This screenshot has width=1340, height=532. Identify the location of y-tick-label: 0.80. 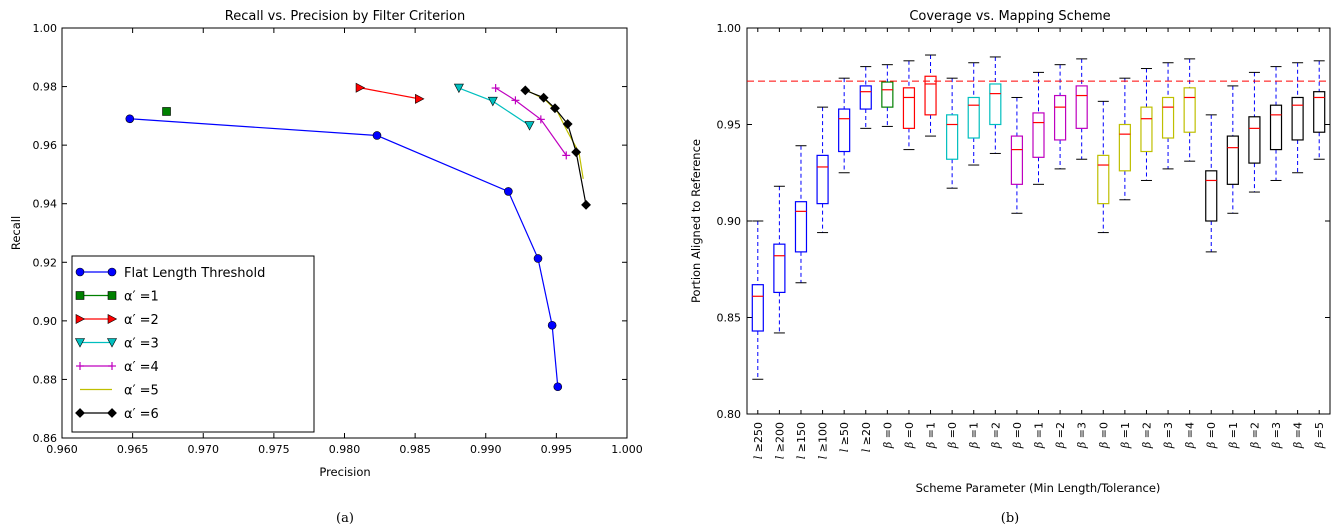
(729, 414).